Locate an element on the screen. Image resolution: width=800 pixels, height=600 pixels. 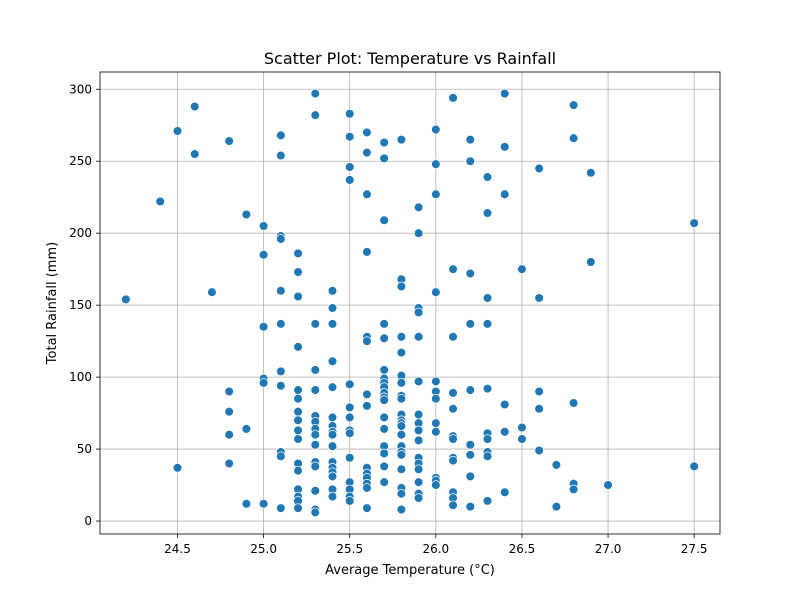
x-tick-label: 26.5 is located at coordinates (522, 549).